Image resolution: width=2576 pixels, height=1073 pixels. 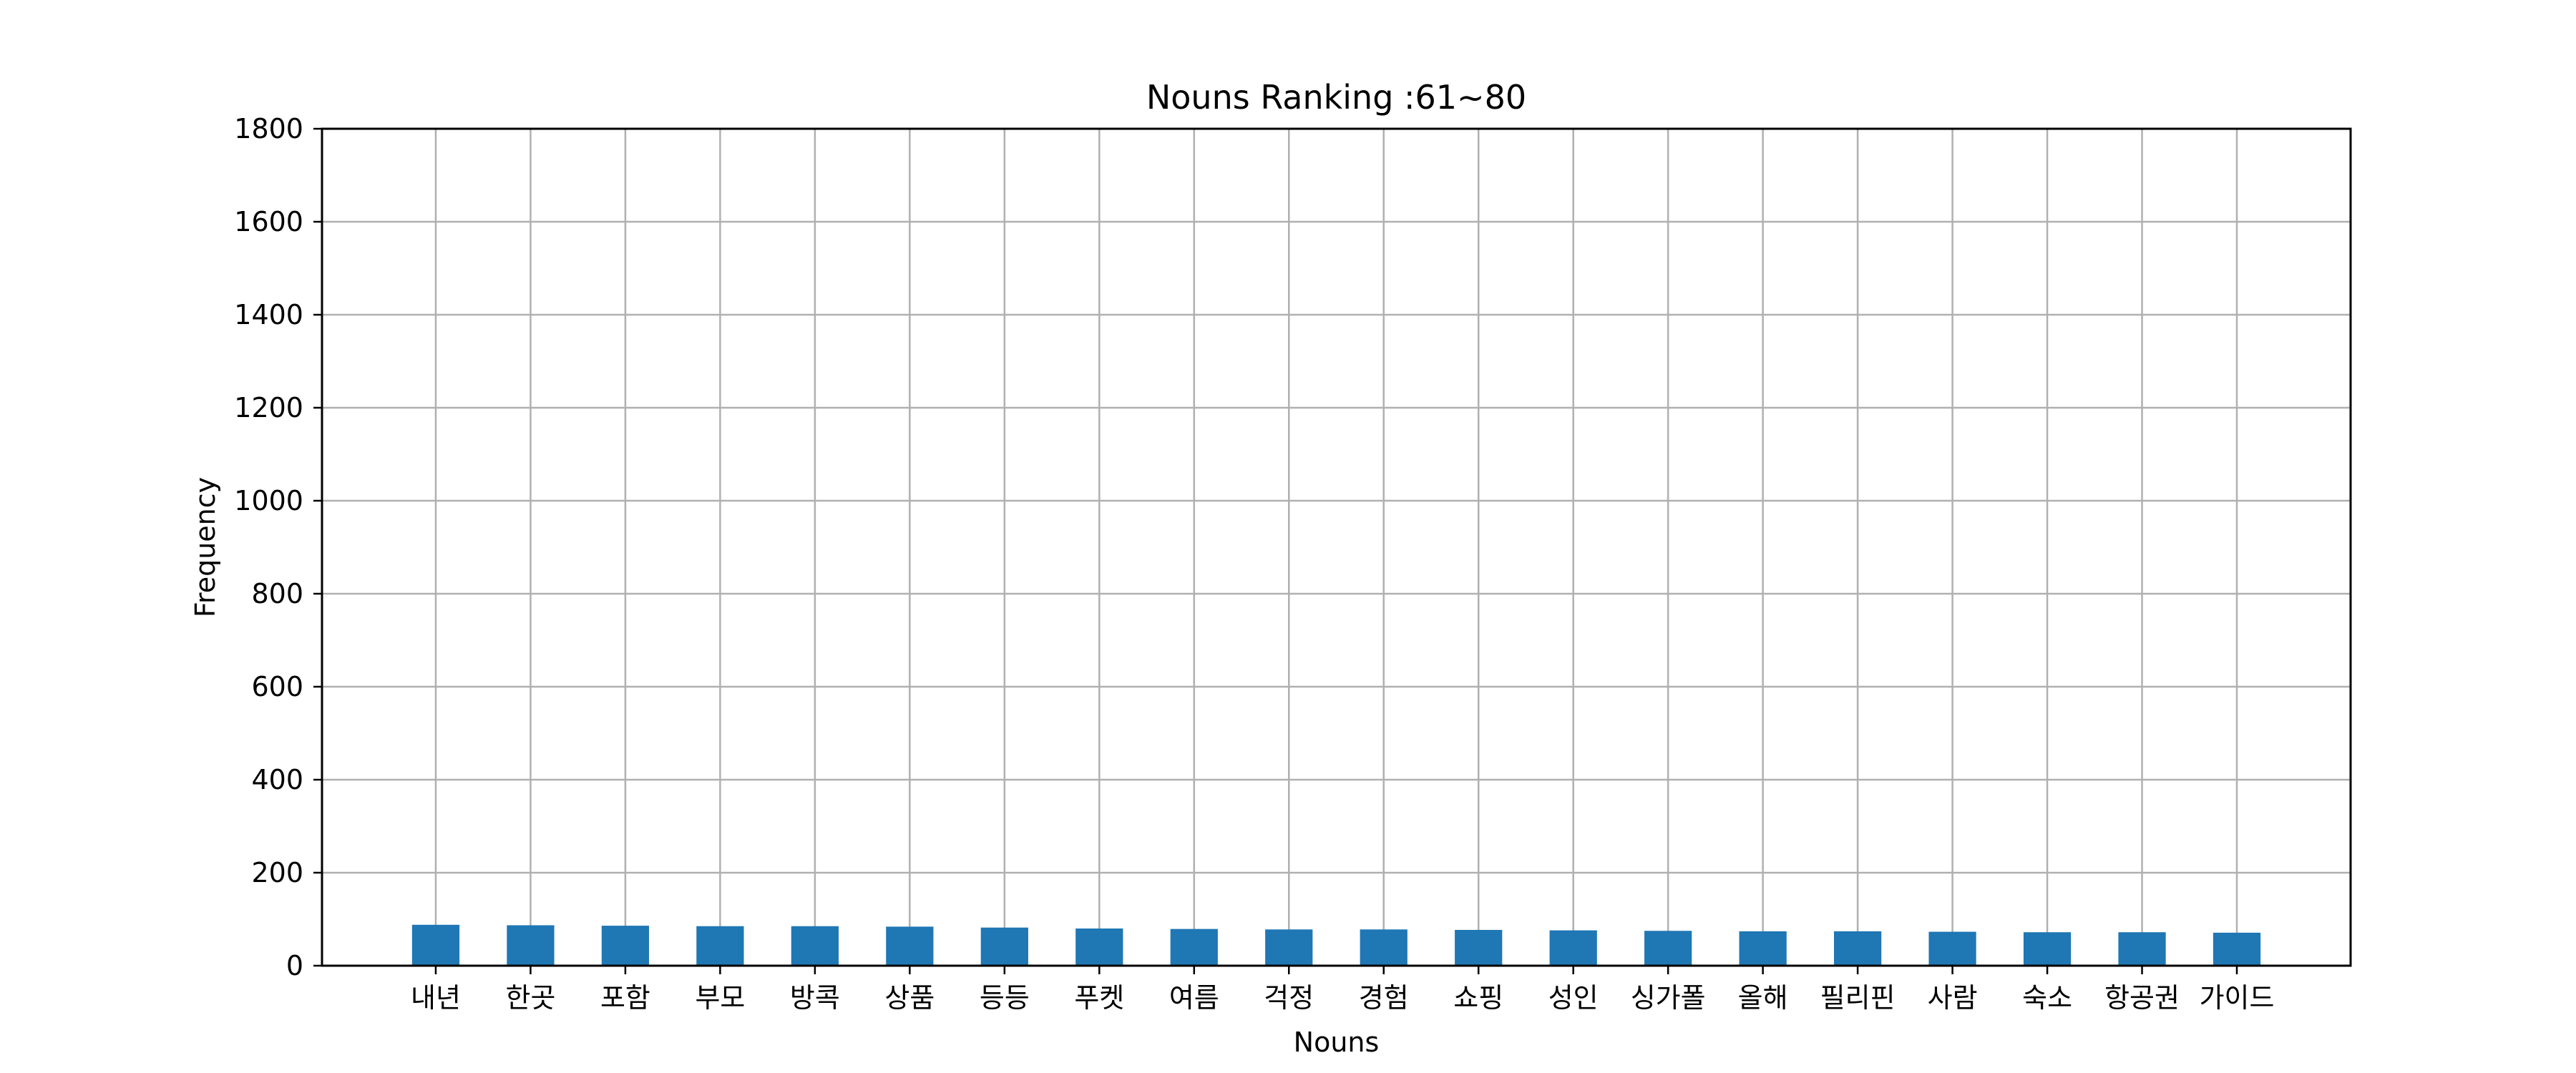 I want to click on y-tick-label: 0, so click(x=294, y=965).